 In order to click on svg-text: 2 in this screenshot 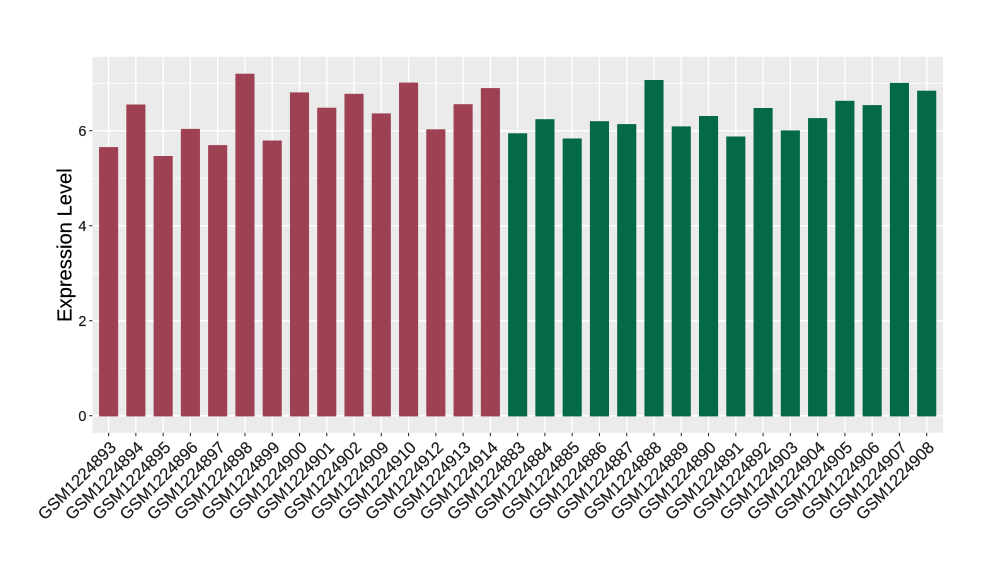, I will do `click(82, 322)`.